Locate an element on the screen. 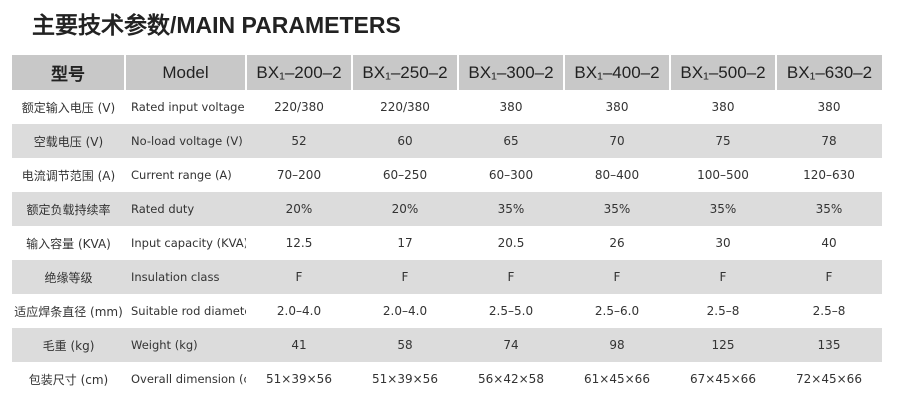 This screenshot has width=900, height=400. header-cell: BX₁–500–2 is located at coordinates (722, 72).